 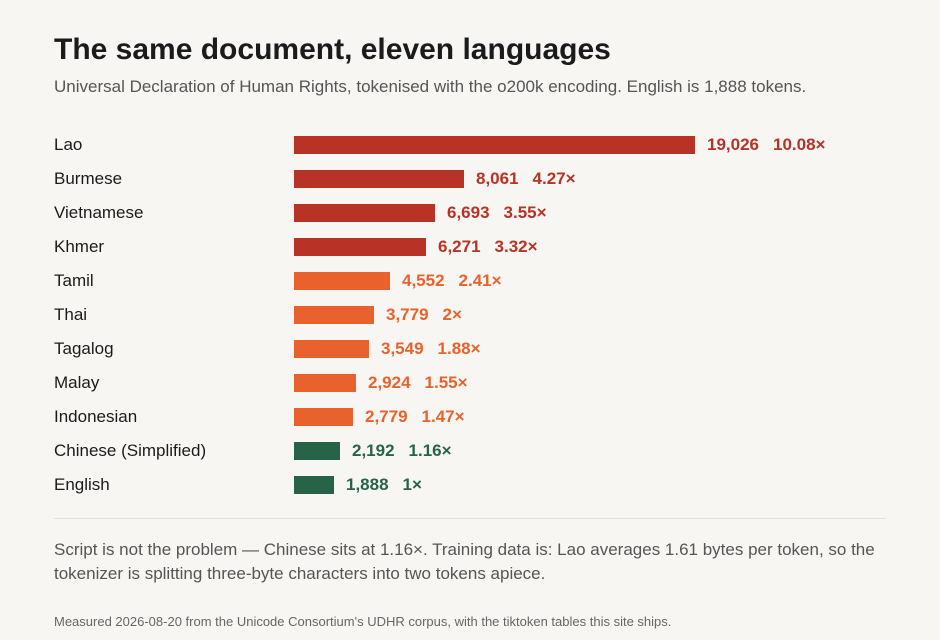 What do you see at coordinates (418, 383) in the screenshot?
I see `bar-value-labels: 2,924 1.55×` at bounding box center [418, 383].